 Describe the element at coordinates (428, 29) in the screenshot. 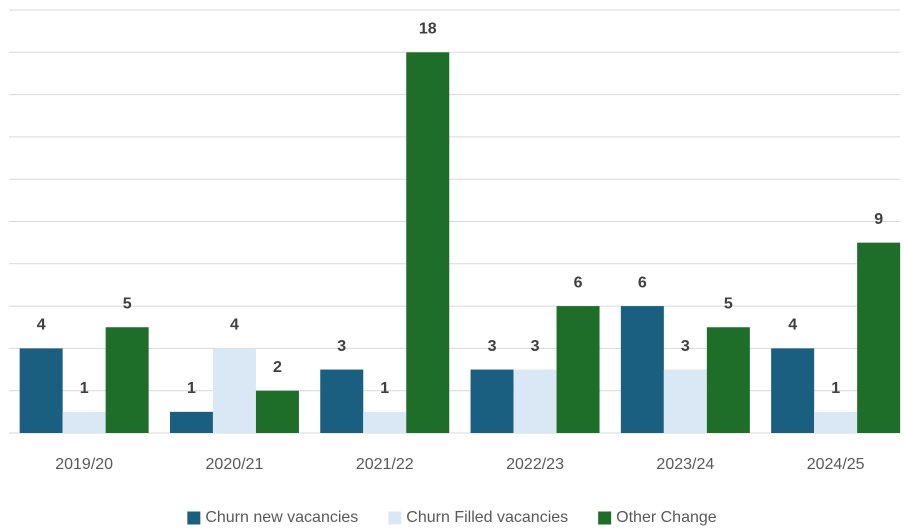

I see `value-label: 18` at that location.